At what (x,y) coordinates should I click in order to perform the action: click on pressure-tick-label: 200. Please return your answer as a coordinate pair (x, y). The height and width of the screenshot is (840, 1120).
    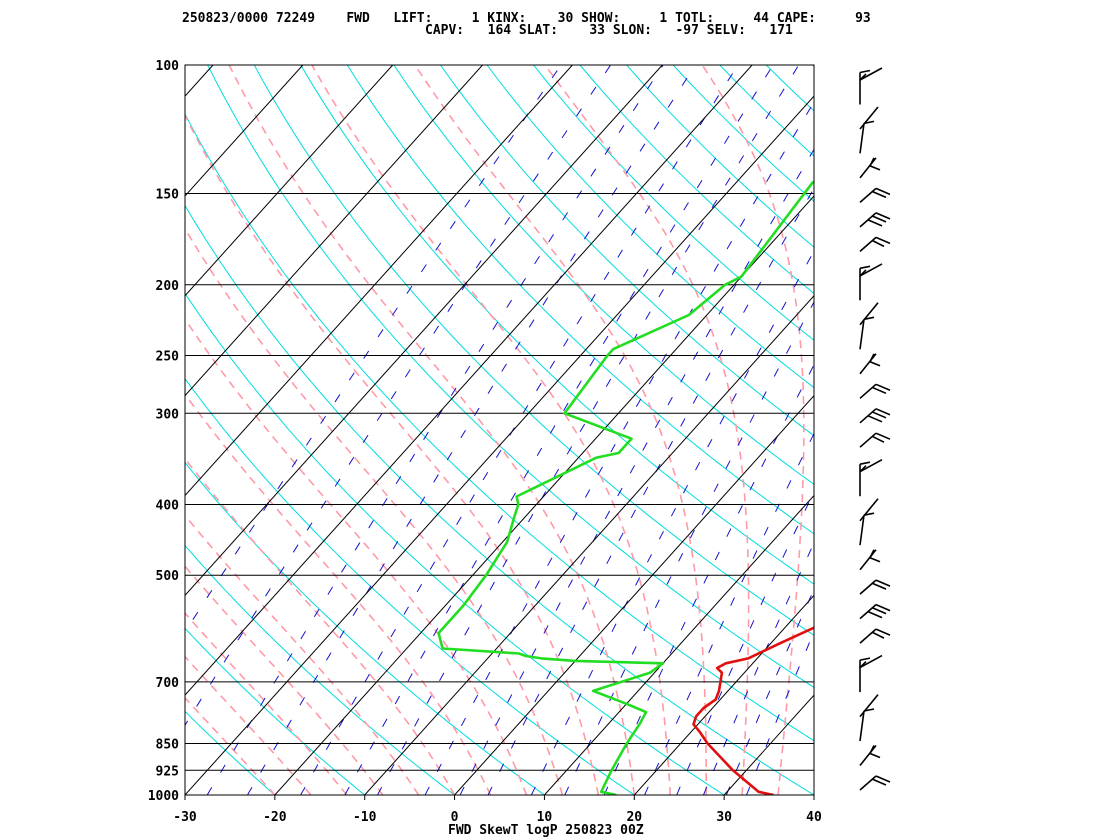
    Looking at the image, I should click on (168, 286).